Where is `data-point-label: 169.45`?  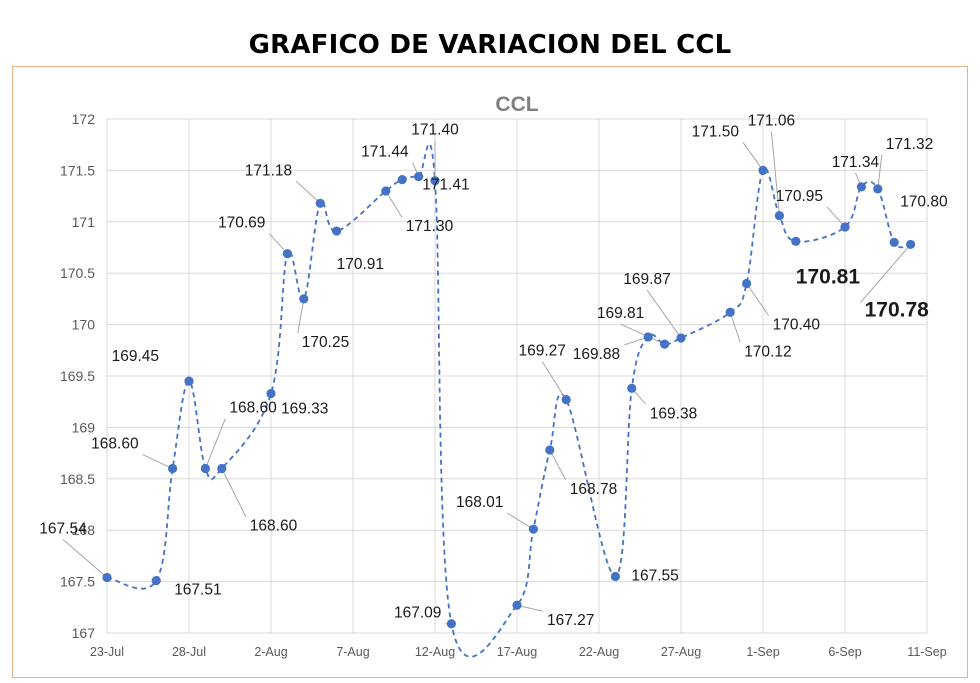
data-point-label: 169.45 is located at coordinates (135, 356).